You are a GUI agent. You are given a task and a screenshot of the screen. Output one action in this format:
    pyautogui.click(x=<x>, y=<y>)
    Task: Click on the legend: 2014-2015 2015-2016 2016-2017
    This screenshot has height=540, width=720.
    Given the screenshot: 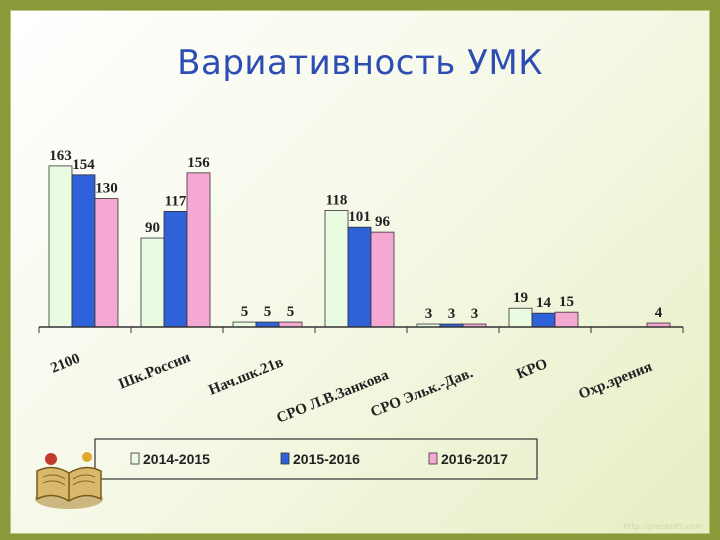 What is the action you would take?
    pyautogui.click(x=316, y=459)
    